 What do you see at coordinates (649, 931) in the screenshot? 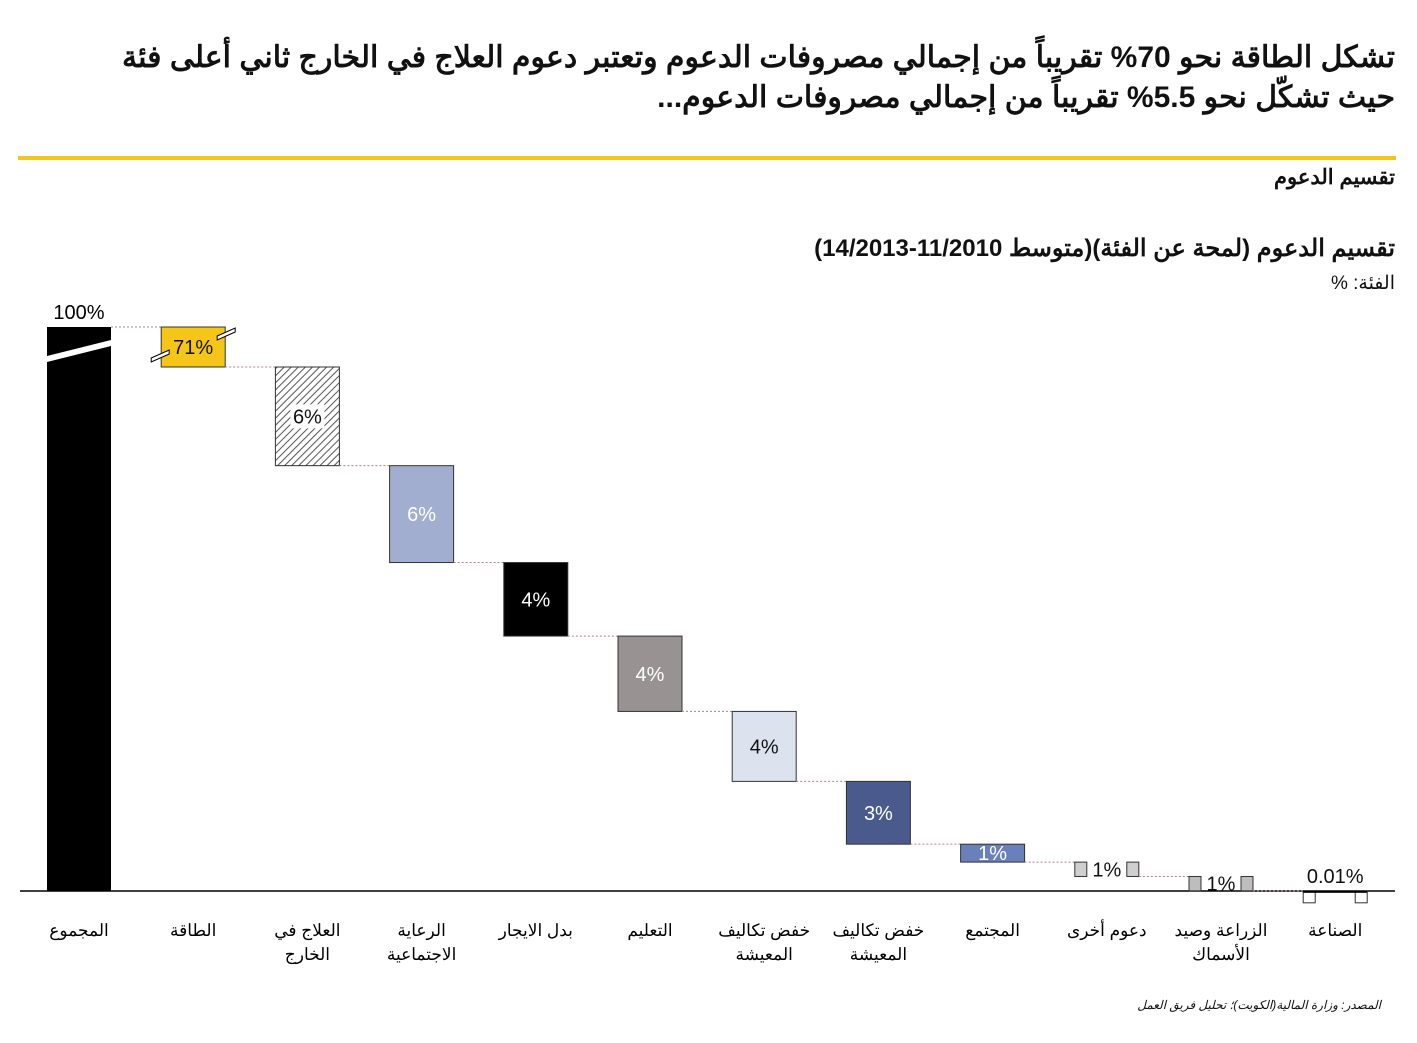
I see `category-label: التعليم` at bounding box center [649, 931].